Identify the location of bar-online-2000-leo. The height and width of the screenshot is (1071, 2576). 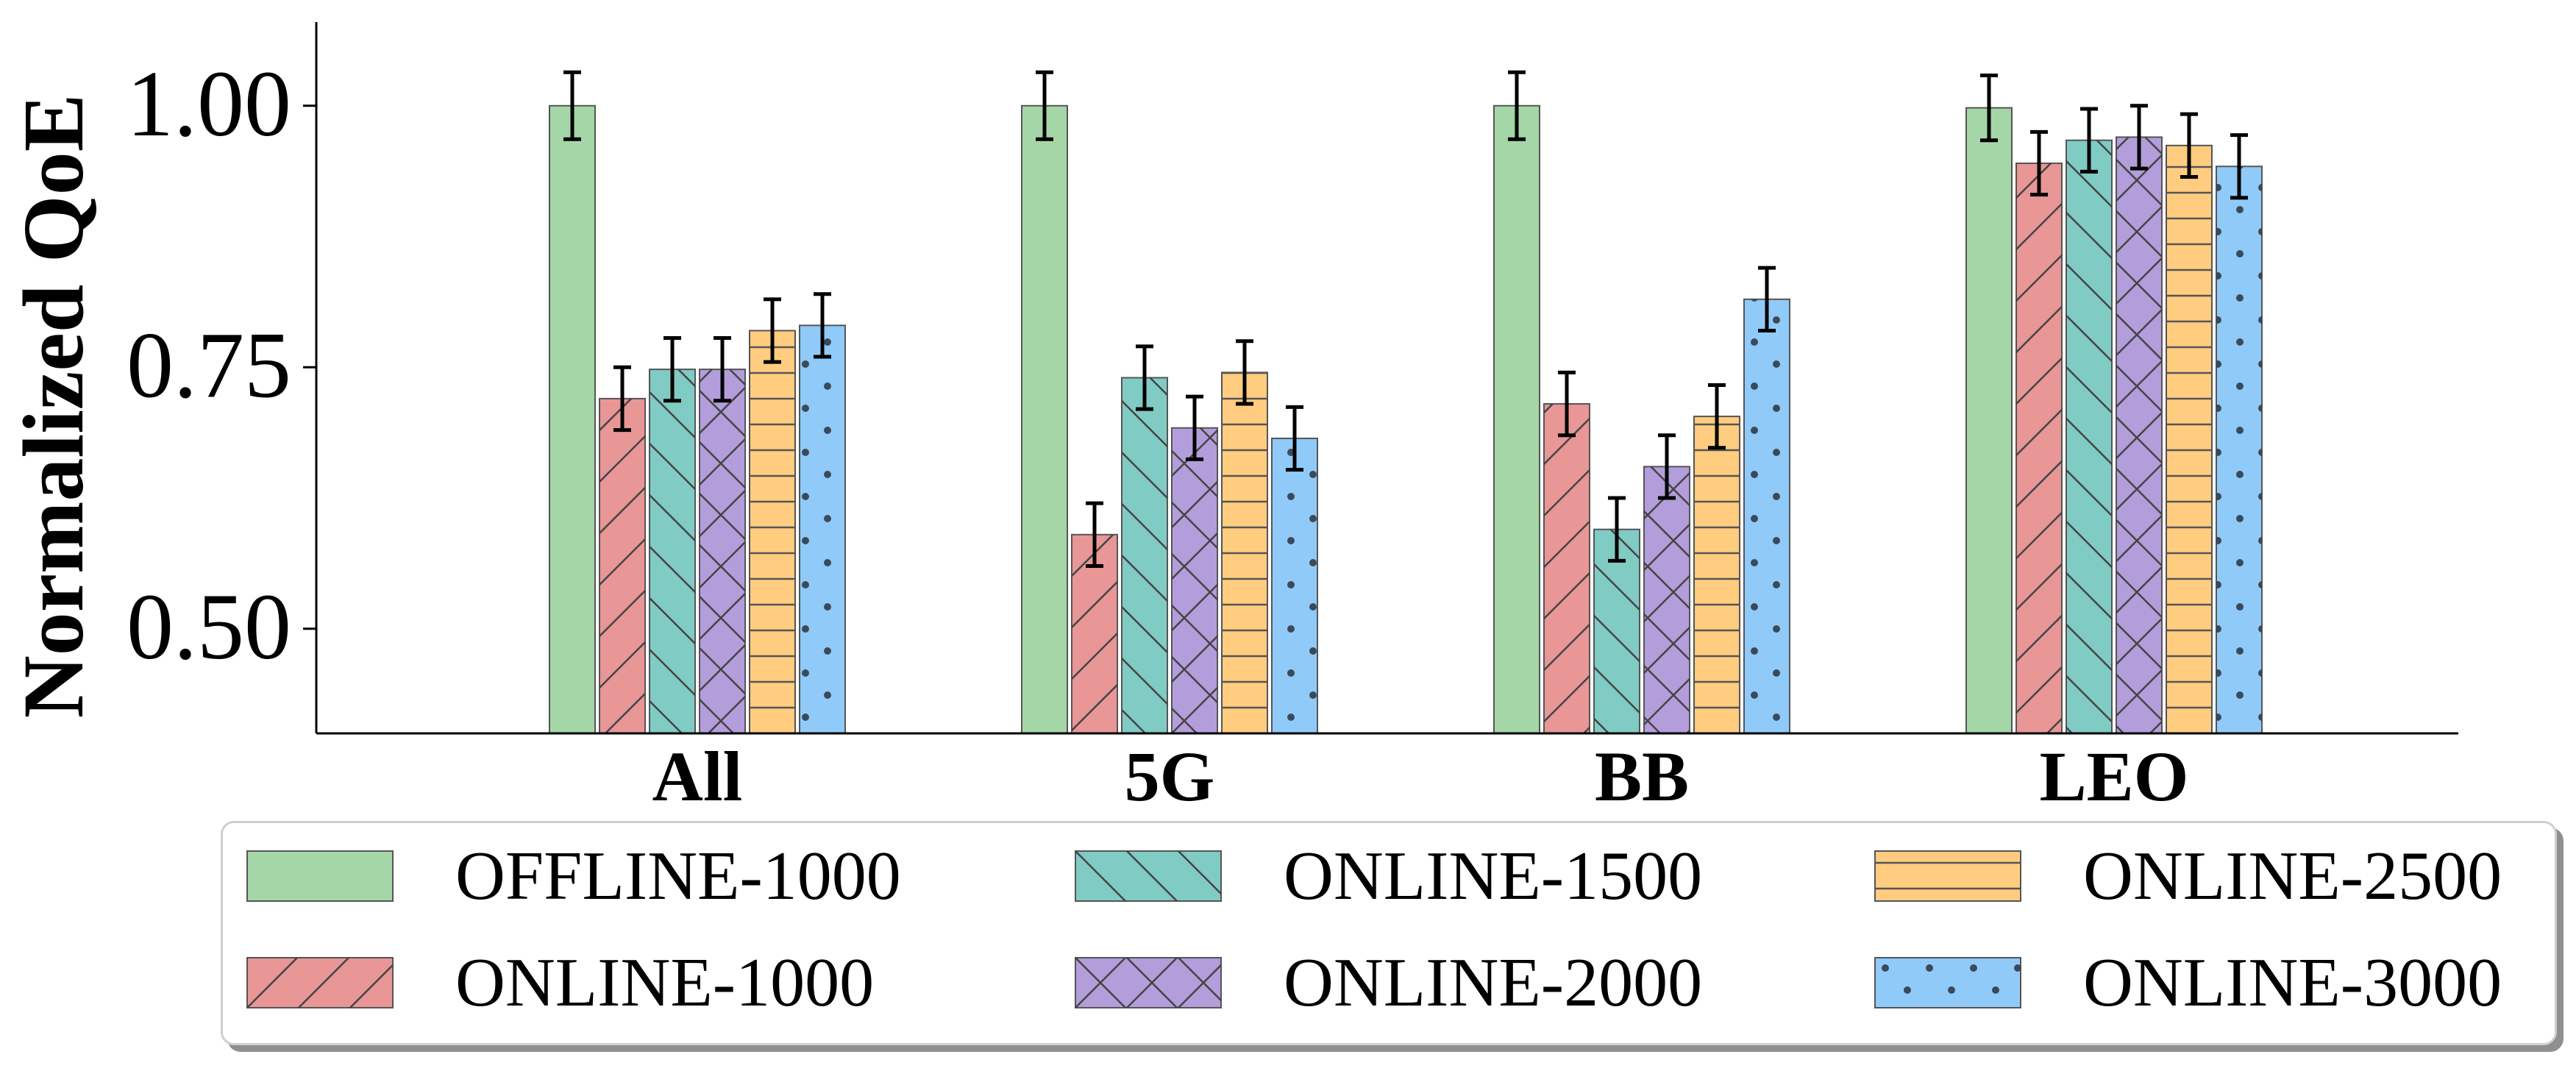
(2139, 419).